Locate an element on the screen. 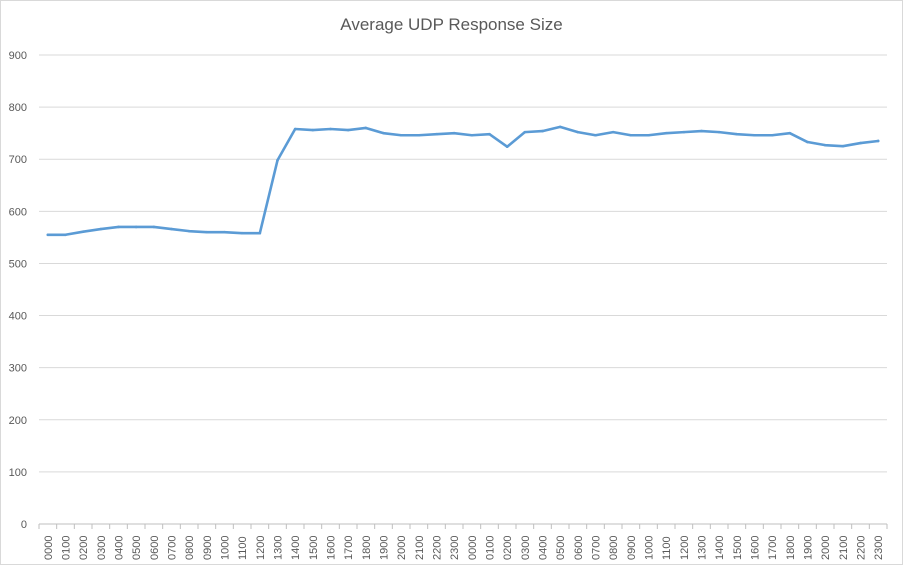 The height and width of the screenshot is (565, 903). y-tick-label: 800 is located at coordinates (18, 108).